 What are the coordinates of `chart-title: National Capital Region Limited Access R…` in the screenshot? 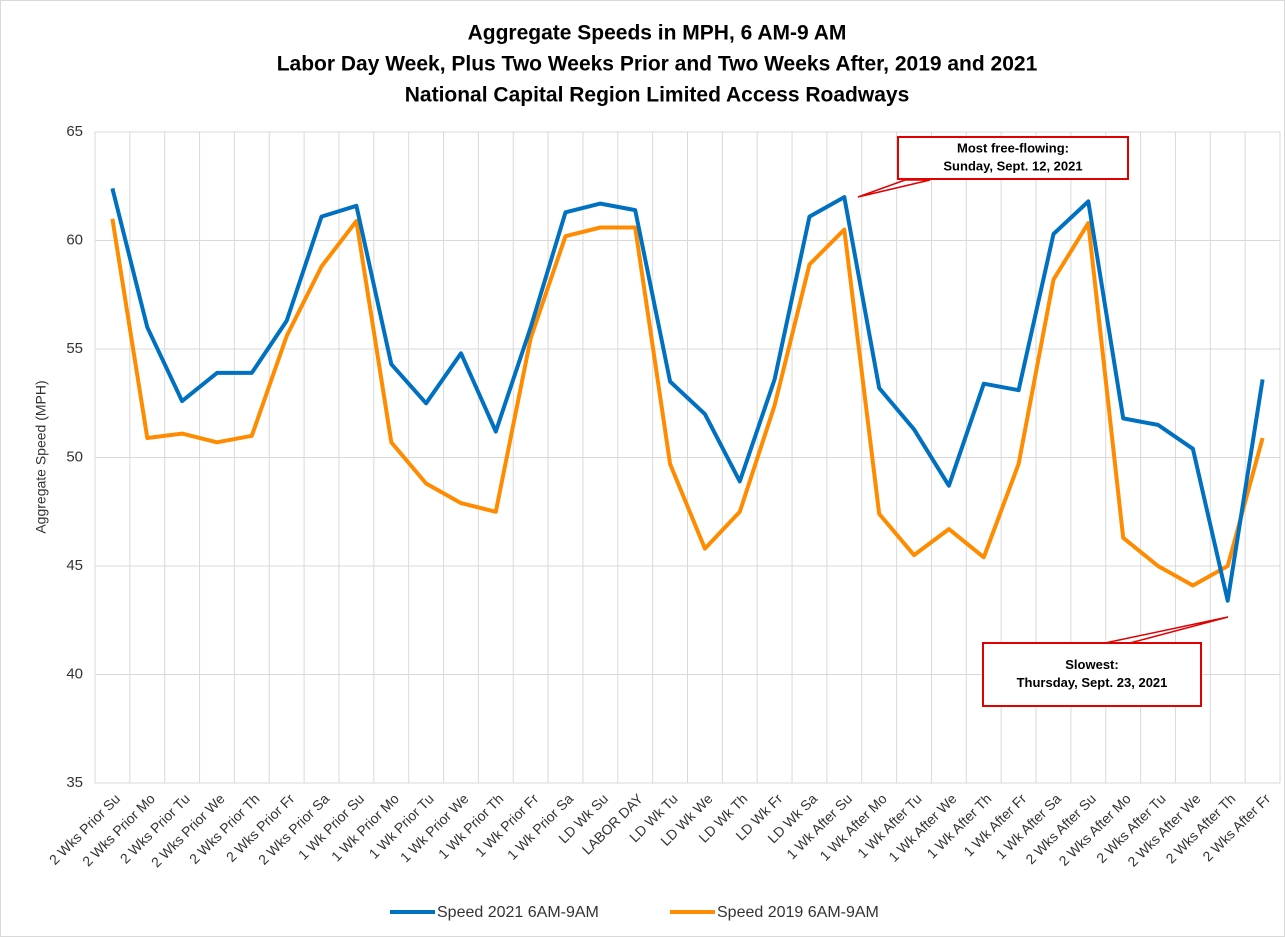 It's located at (657, 95).